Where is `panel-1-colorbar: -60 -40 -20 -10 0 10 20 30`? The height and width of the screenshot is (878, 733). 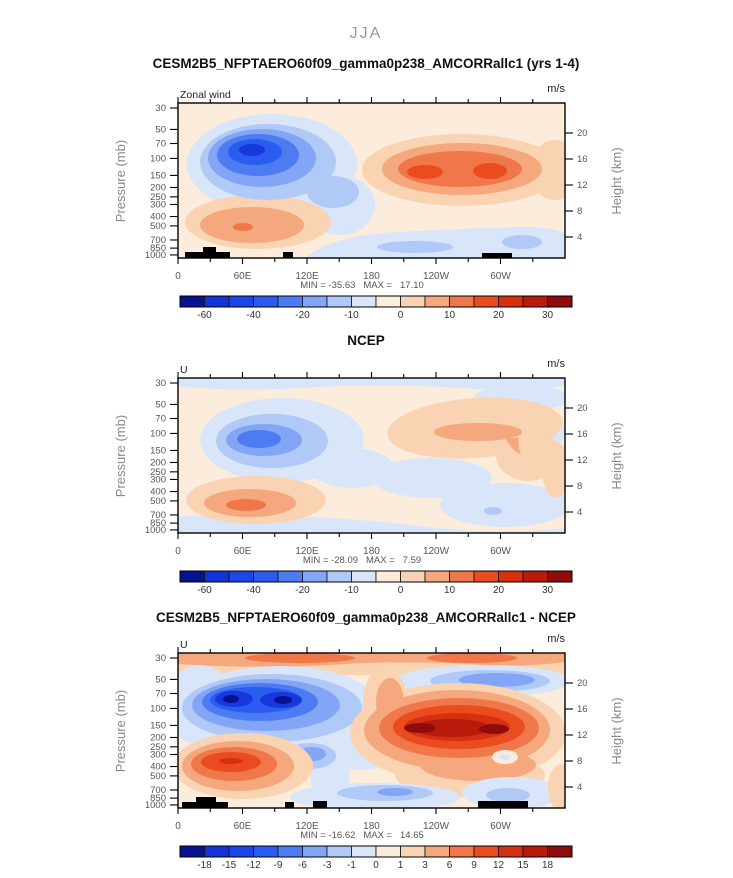
panel-1-colorbar: -60 -40 -20 -10 0 10 20 30 is located at coordinates (376, 308).